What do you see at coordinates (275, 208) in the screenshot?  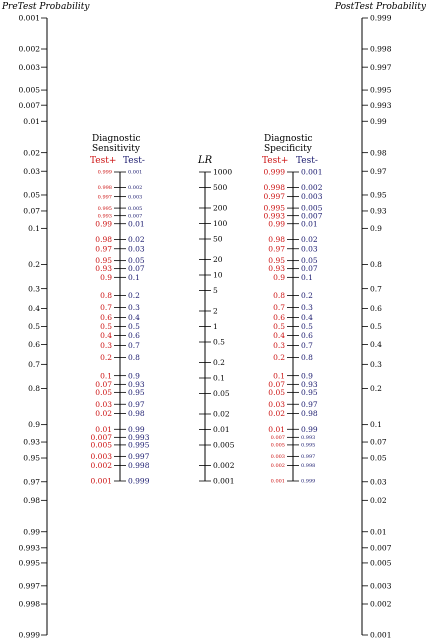 I see `specificity-plus-label: 0.995` at bounding box center [275, 208].